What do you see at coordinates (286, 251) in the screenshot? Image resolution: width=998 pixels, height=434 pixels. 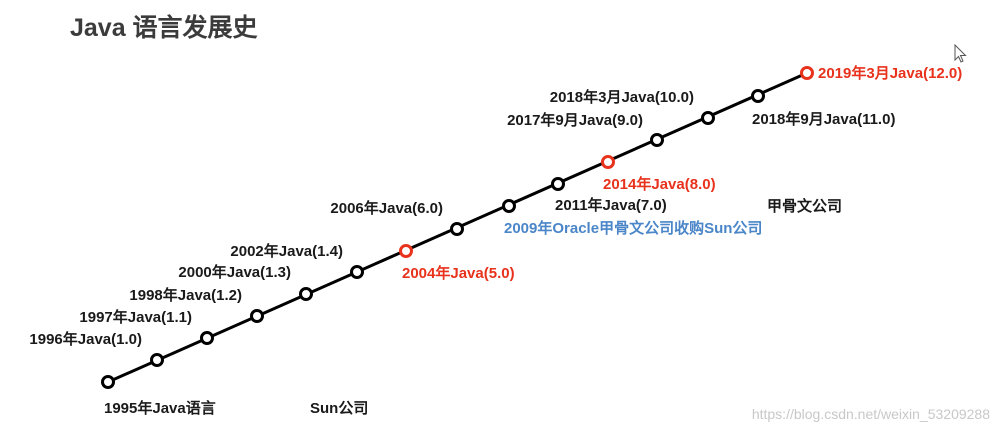 I see `milestone-label: 2002年Java(1.4)` at bounding box center [286, 251].